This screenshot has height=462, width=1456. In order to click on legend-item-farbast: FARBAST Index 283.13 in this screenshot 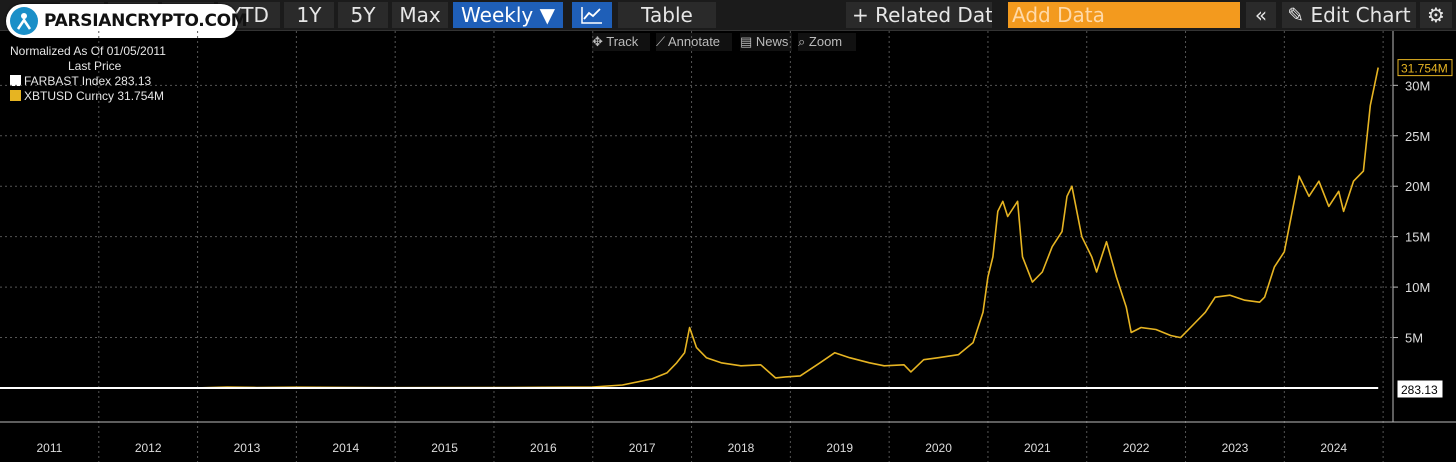, I will do `click(88, 81)`.